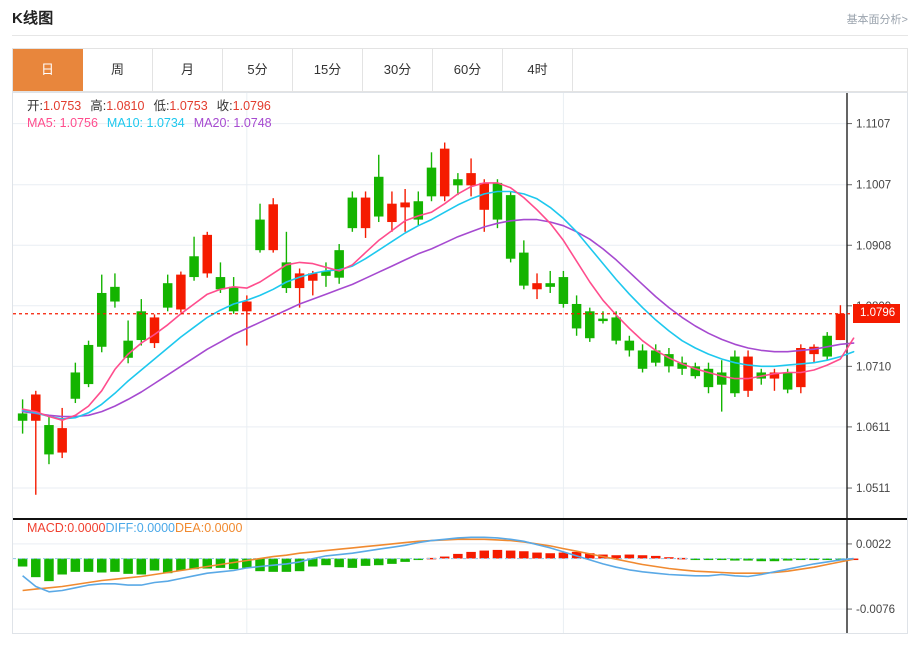  Describe the element at coordinates (873, 489) in the screenshot. I see `svg-text: 1.0511` at that location.